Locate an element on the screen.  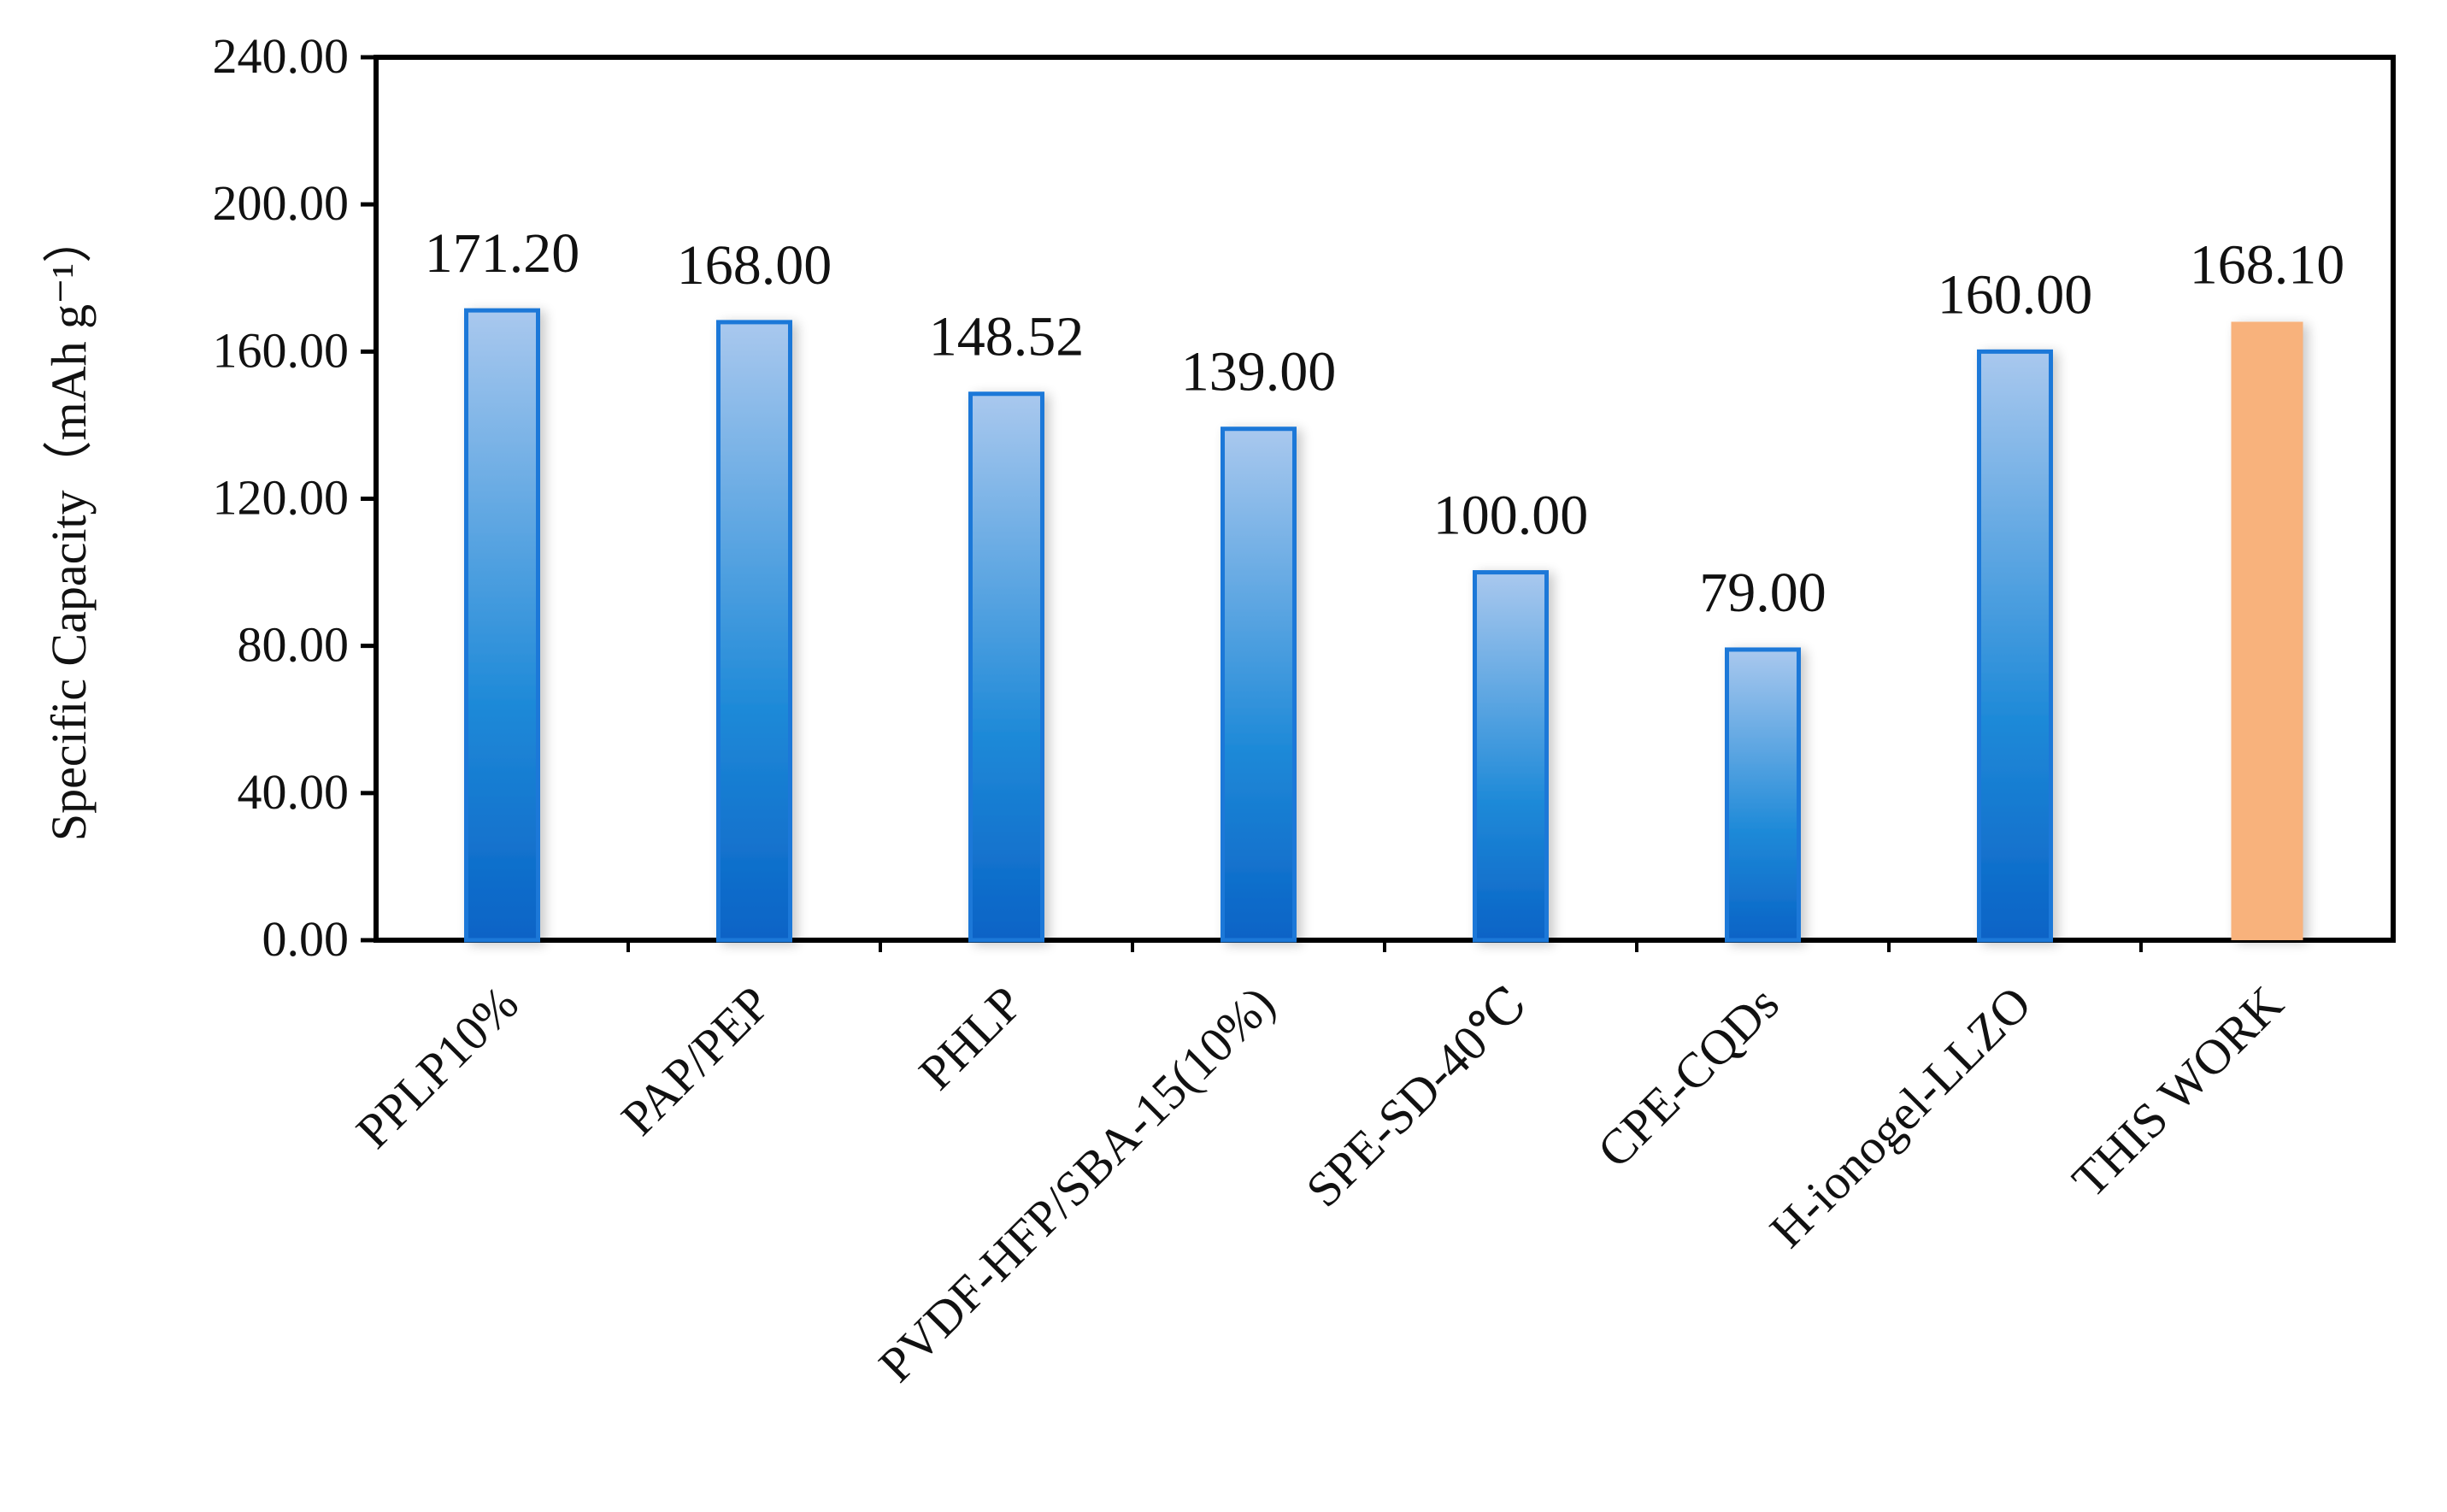
x-tick-label: CPE-CQDs is located at coordinates (1687, 1076).